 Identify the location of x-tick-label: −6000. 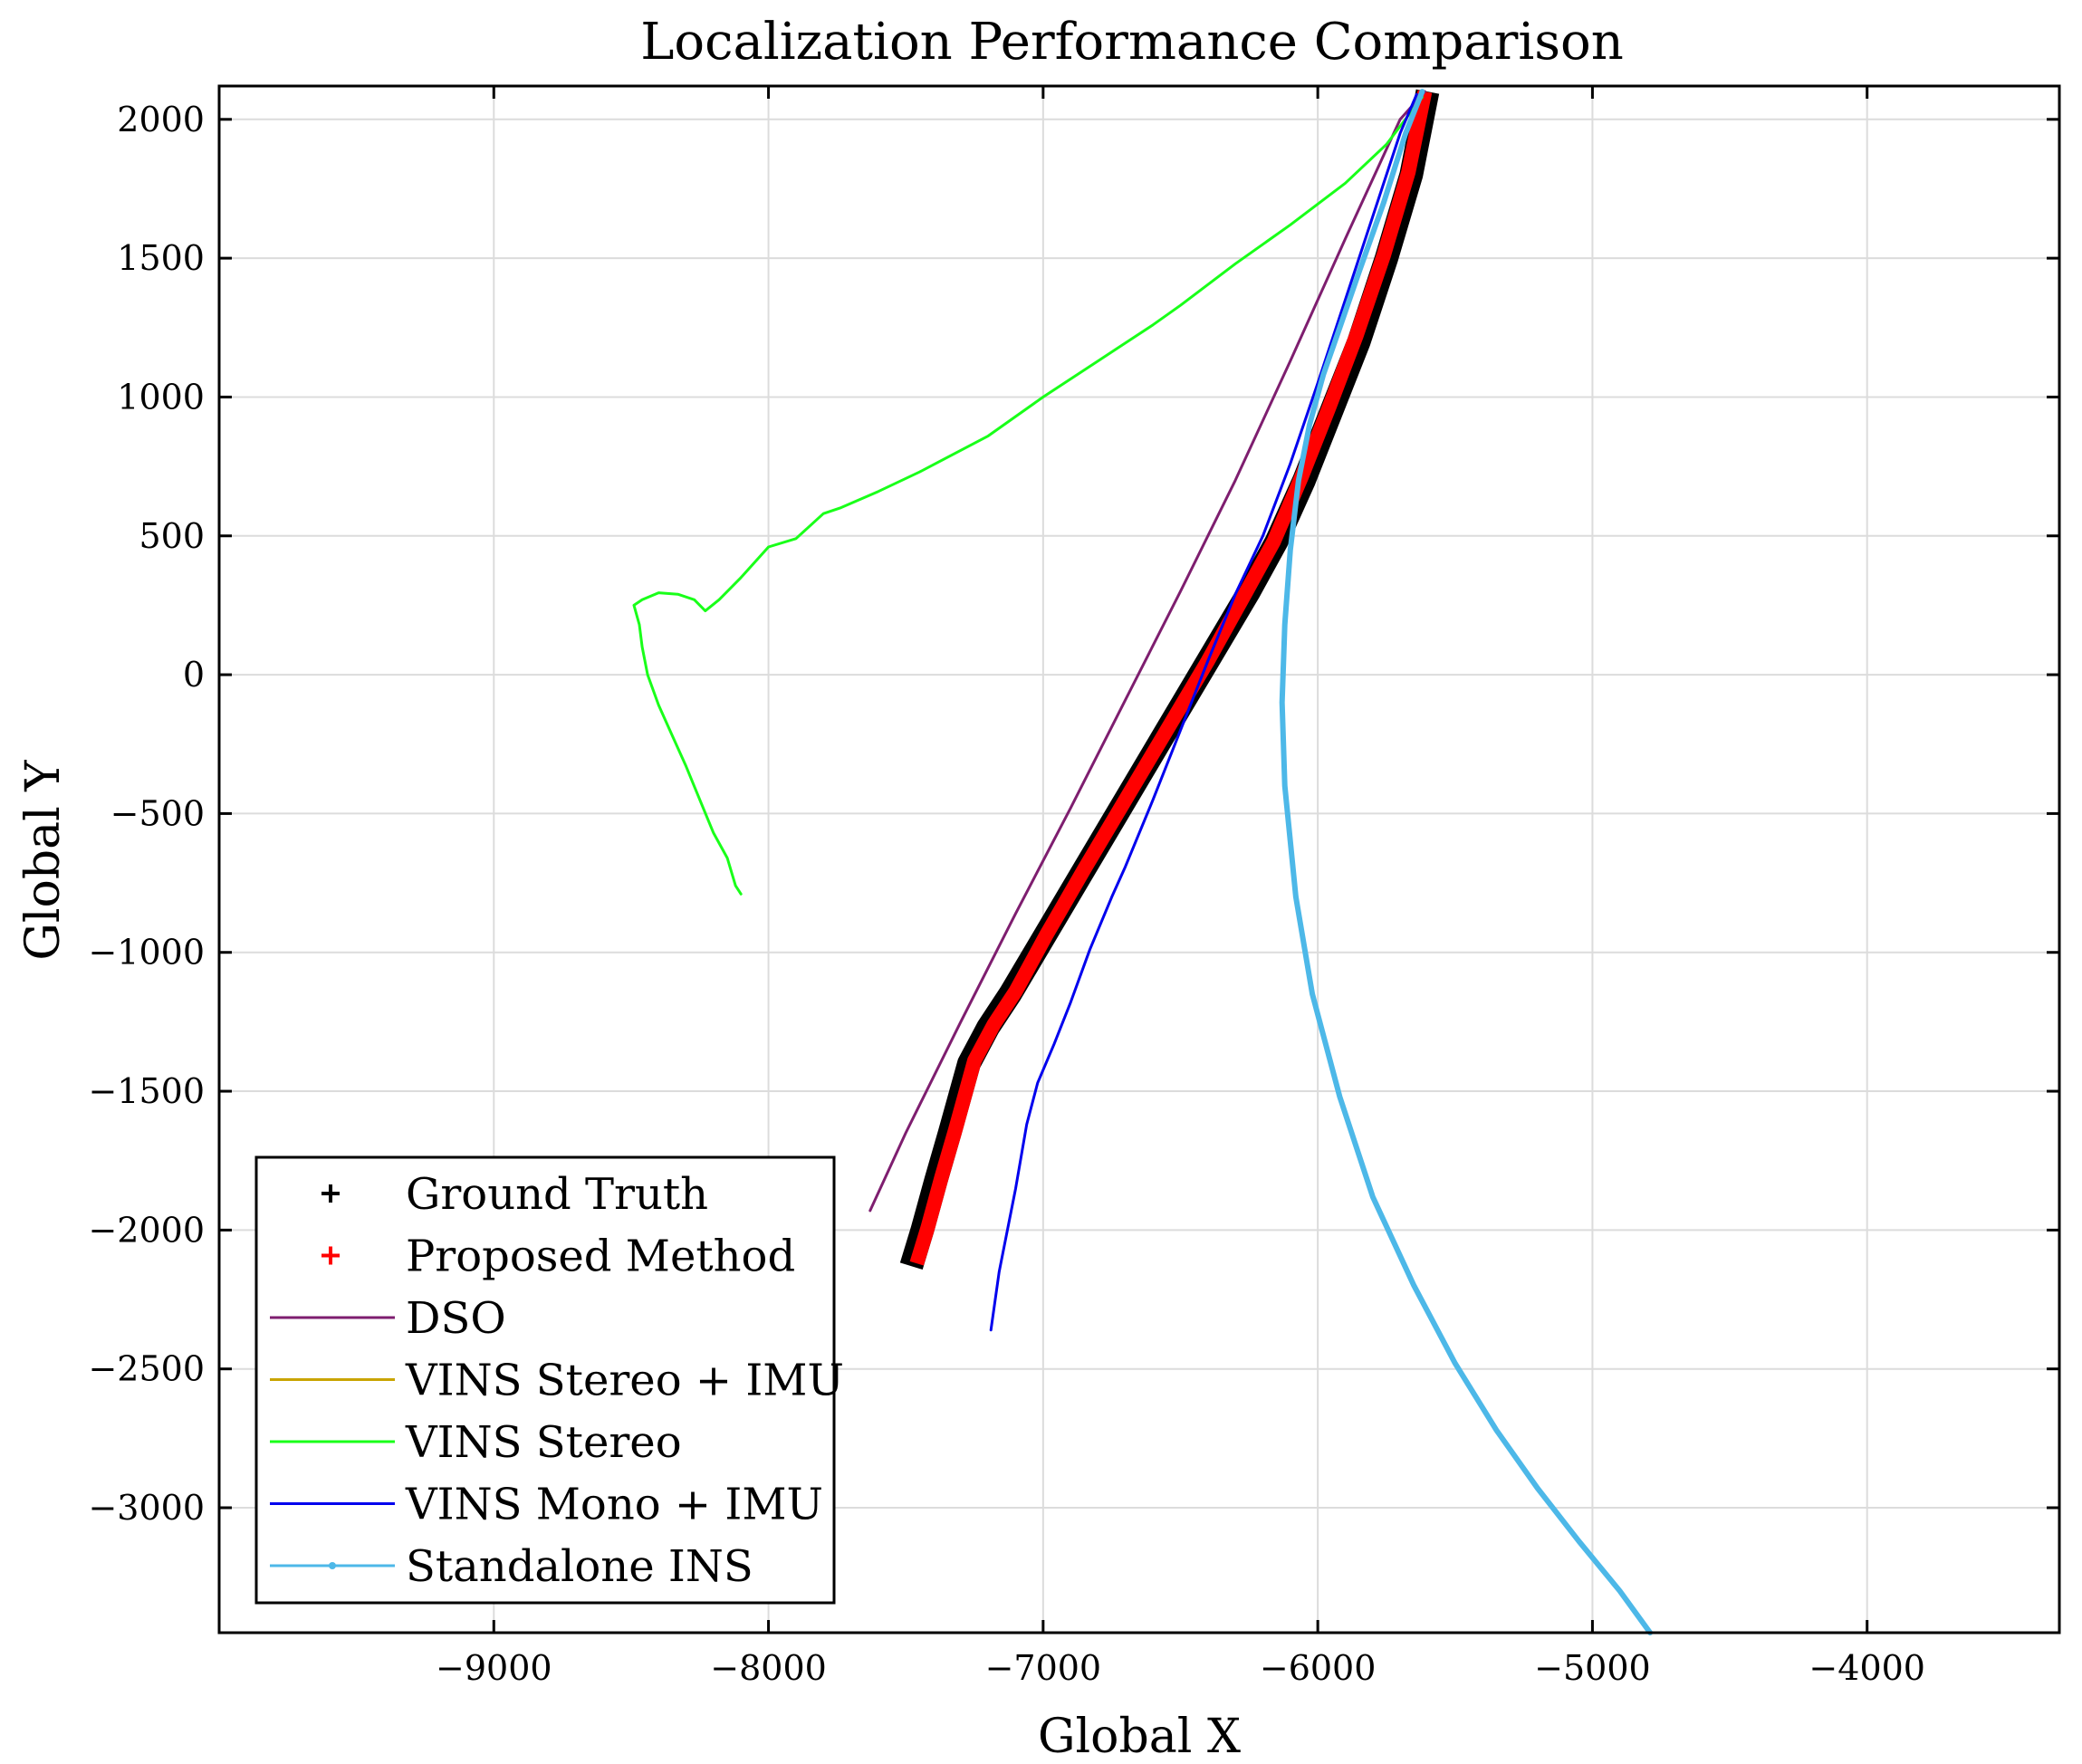
(1318, 1668).